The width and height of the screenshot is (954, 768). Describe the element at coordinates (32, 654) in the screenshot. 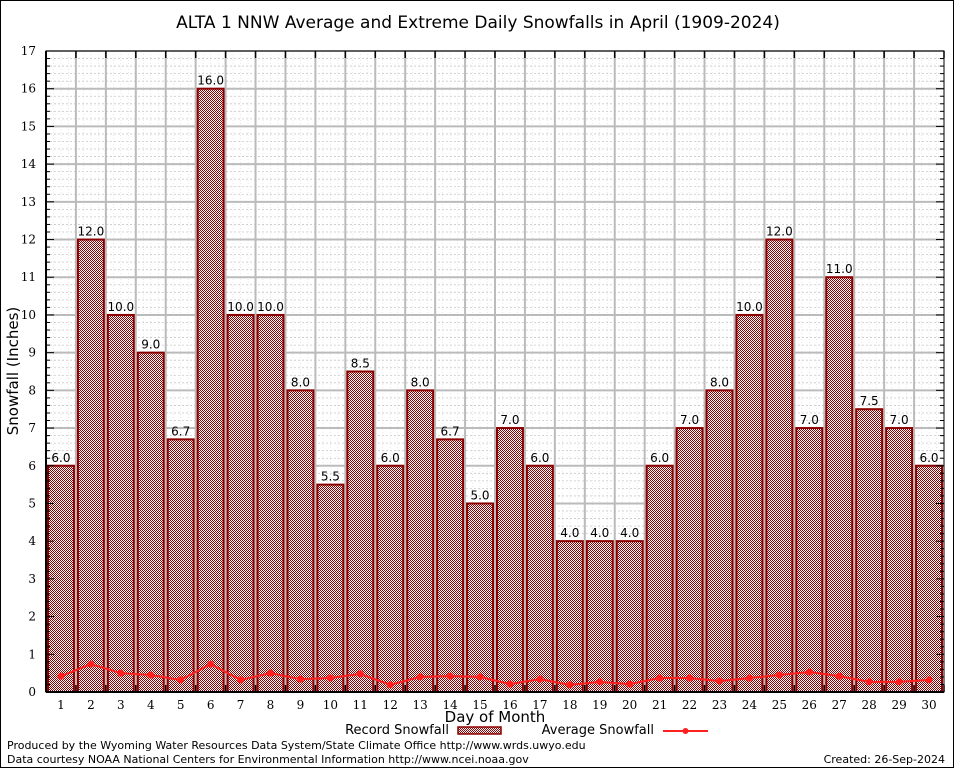

I see `y-tick-label: 1` at that location.